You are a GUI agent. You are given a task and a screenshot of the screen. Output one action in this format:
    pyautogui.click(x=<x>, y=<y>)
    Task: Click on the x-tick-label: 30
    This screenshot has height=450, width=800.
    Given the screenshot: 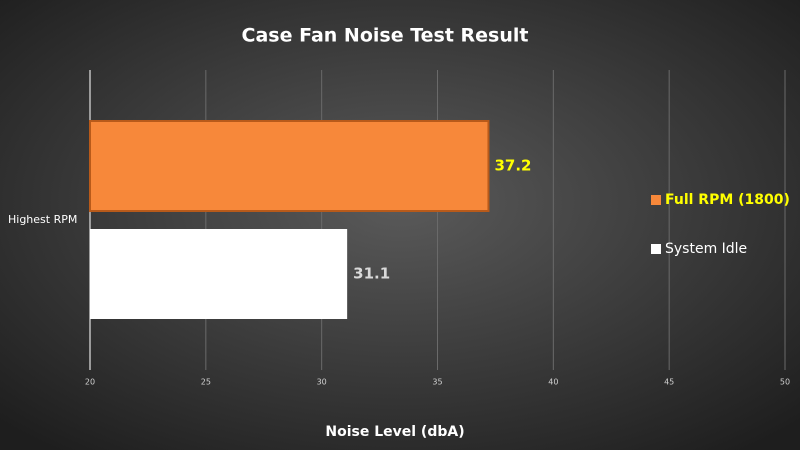 What is the action you would take?
    pyautogui.click(x=322, y=382)
    